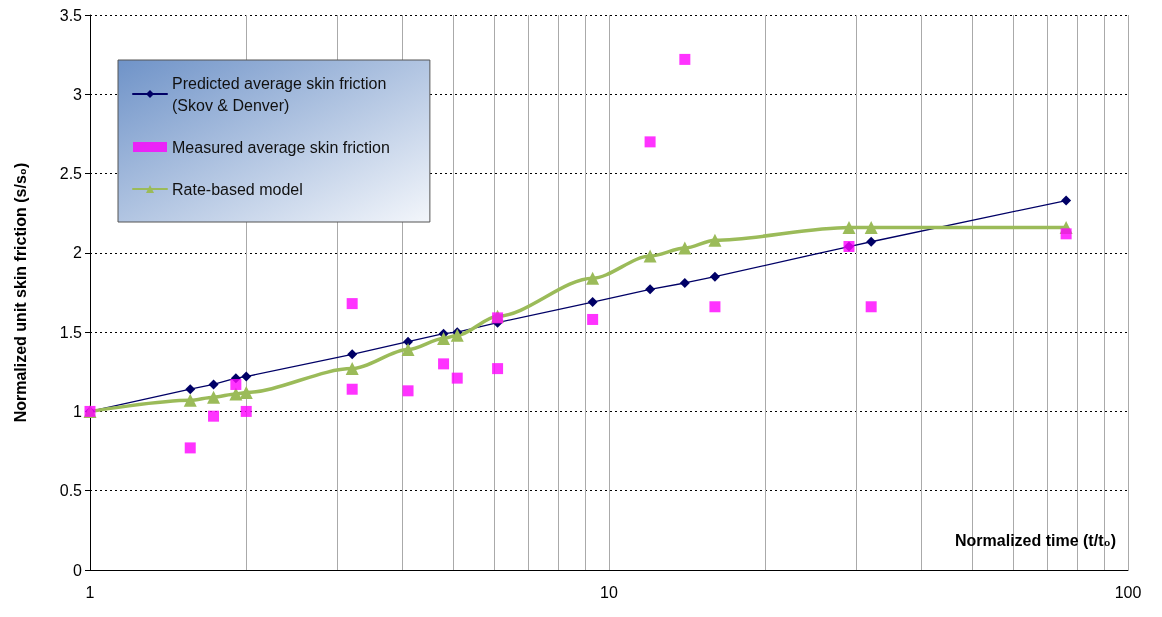 This screenshot has height=617, width=1162. What do you see at coordinates (281, 147) in the screenshot?
I see `legend-label: Measured average skin friction` at bounding box center [281, 147].